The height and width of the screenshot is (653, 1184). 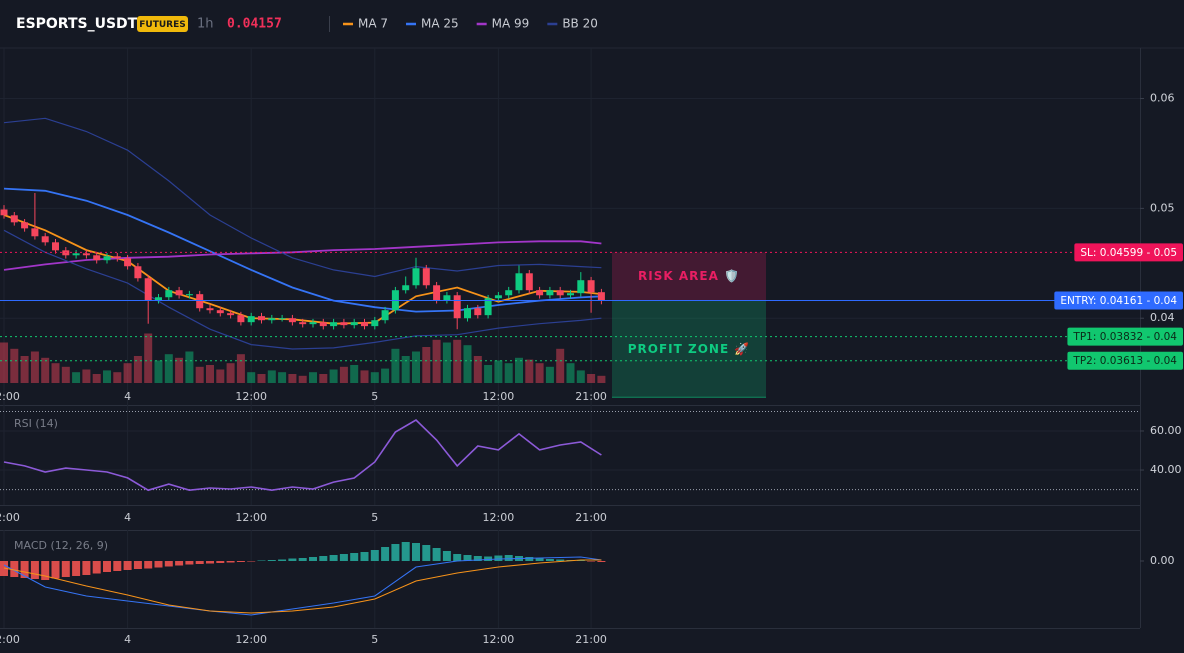 I want to click on level-tag: TP2: 0.03613 - 0.04, so click(x=1124, y=361).